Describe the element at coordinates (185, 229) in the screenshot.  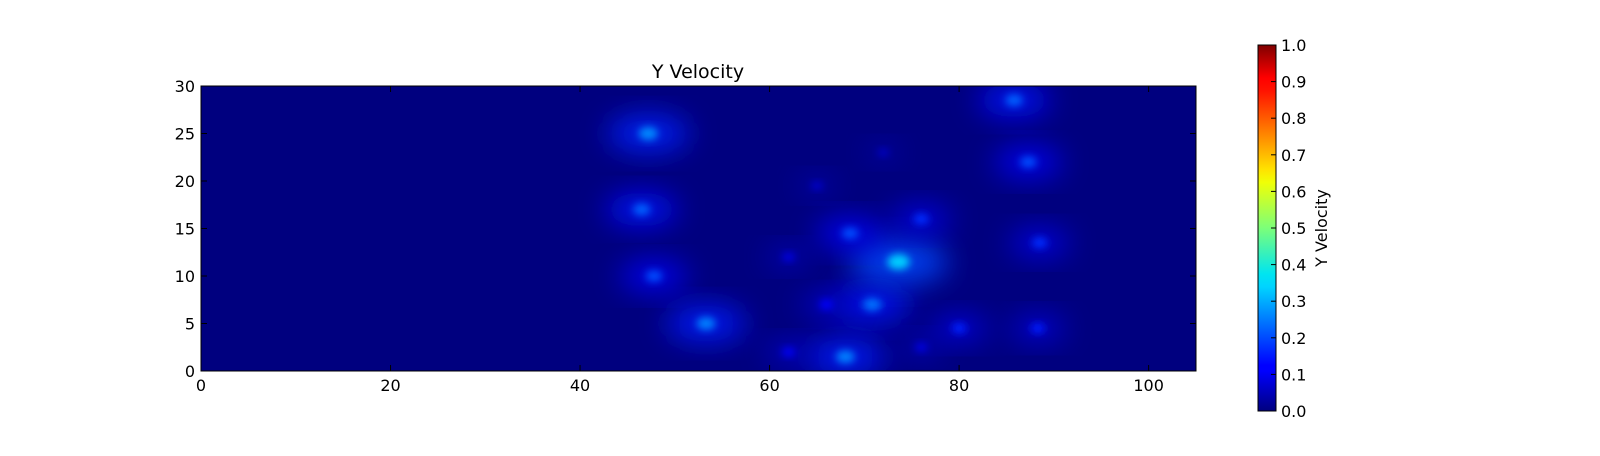
I see `y-tick-label: 15` at that location.